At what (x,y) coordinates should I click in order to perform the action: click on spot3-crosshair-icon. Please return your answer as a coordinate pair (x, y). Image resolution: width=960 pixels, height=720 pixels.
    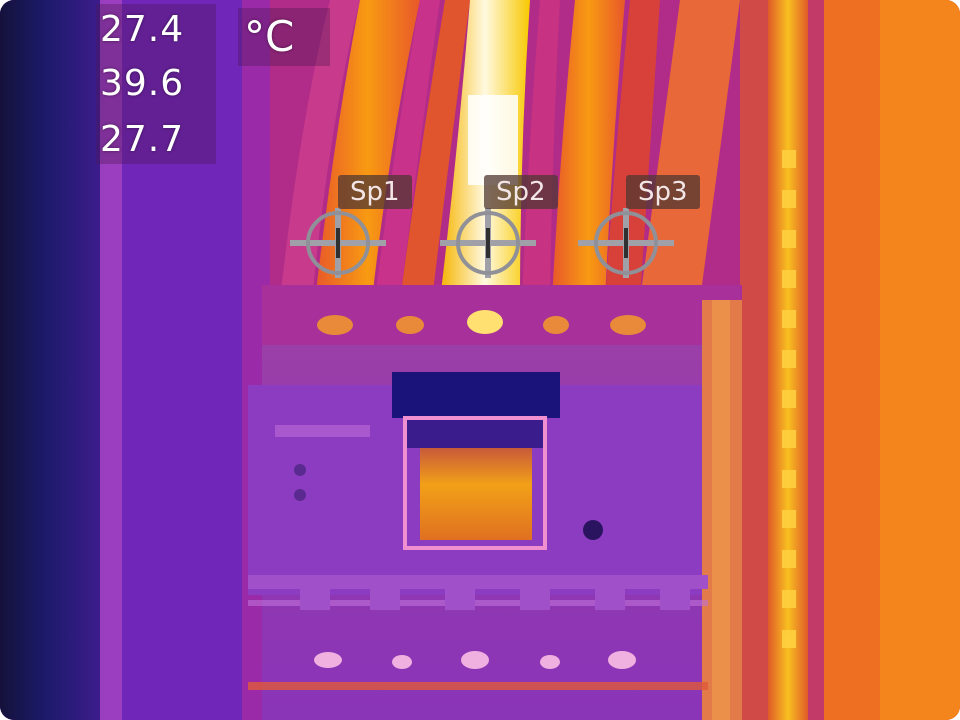
    Looking at the image, I should click on (626, 243).